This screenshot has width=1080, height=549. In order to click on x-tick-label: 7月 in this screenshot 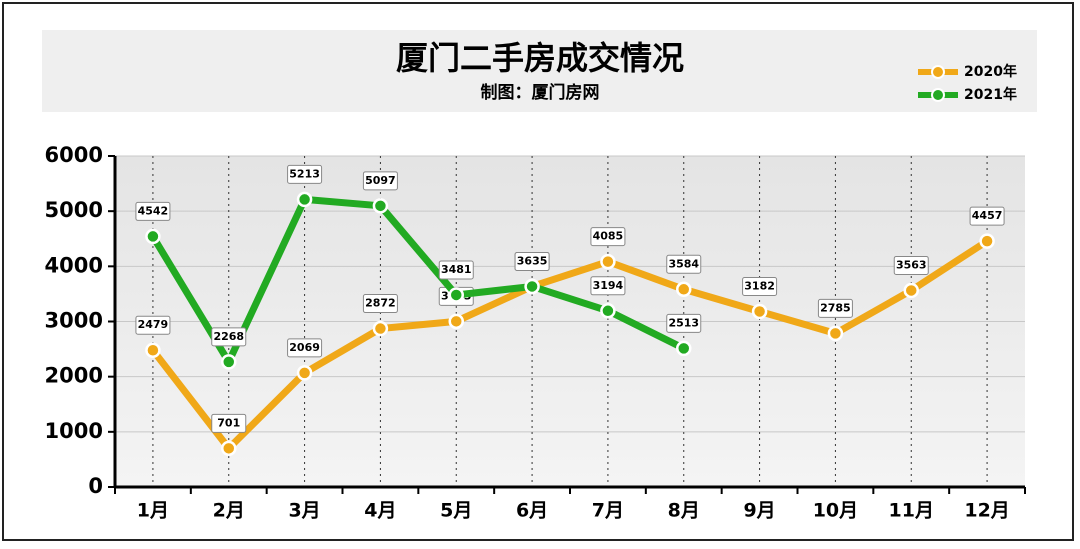, I will do `click(608, 511)`.